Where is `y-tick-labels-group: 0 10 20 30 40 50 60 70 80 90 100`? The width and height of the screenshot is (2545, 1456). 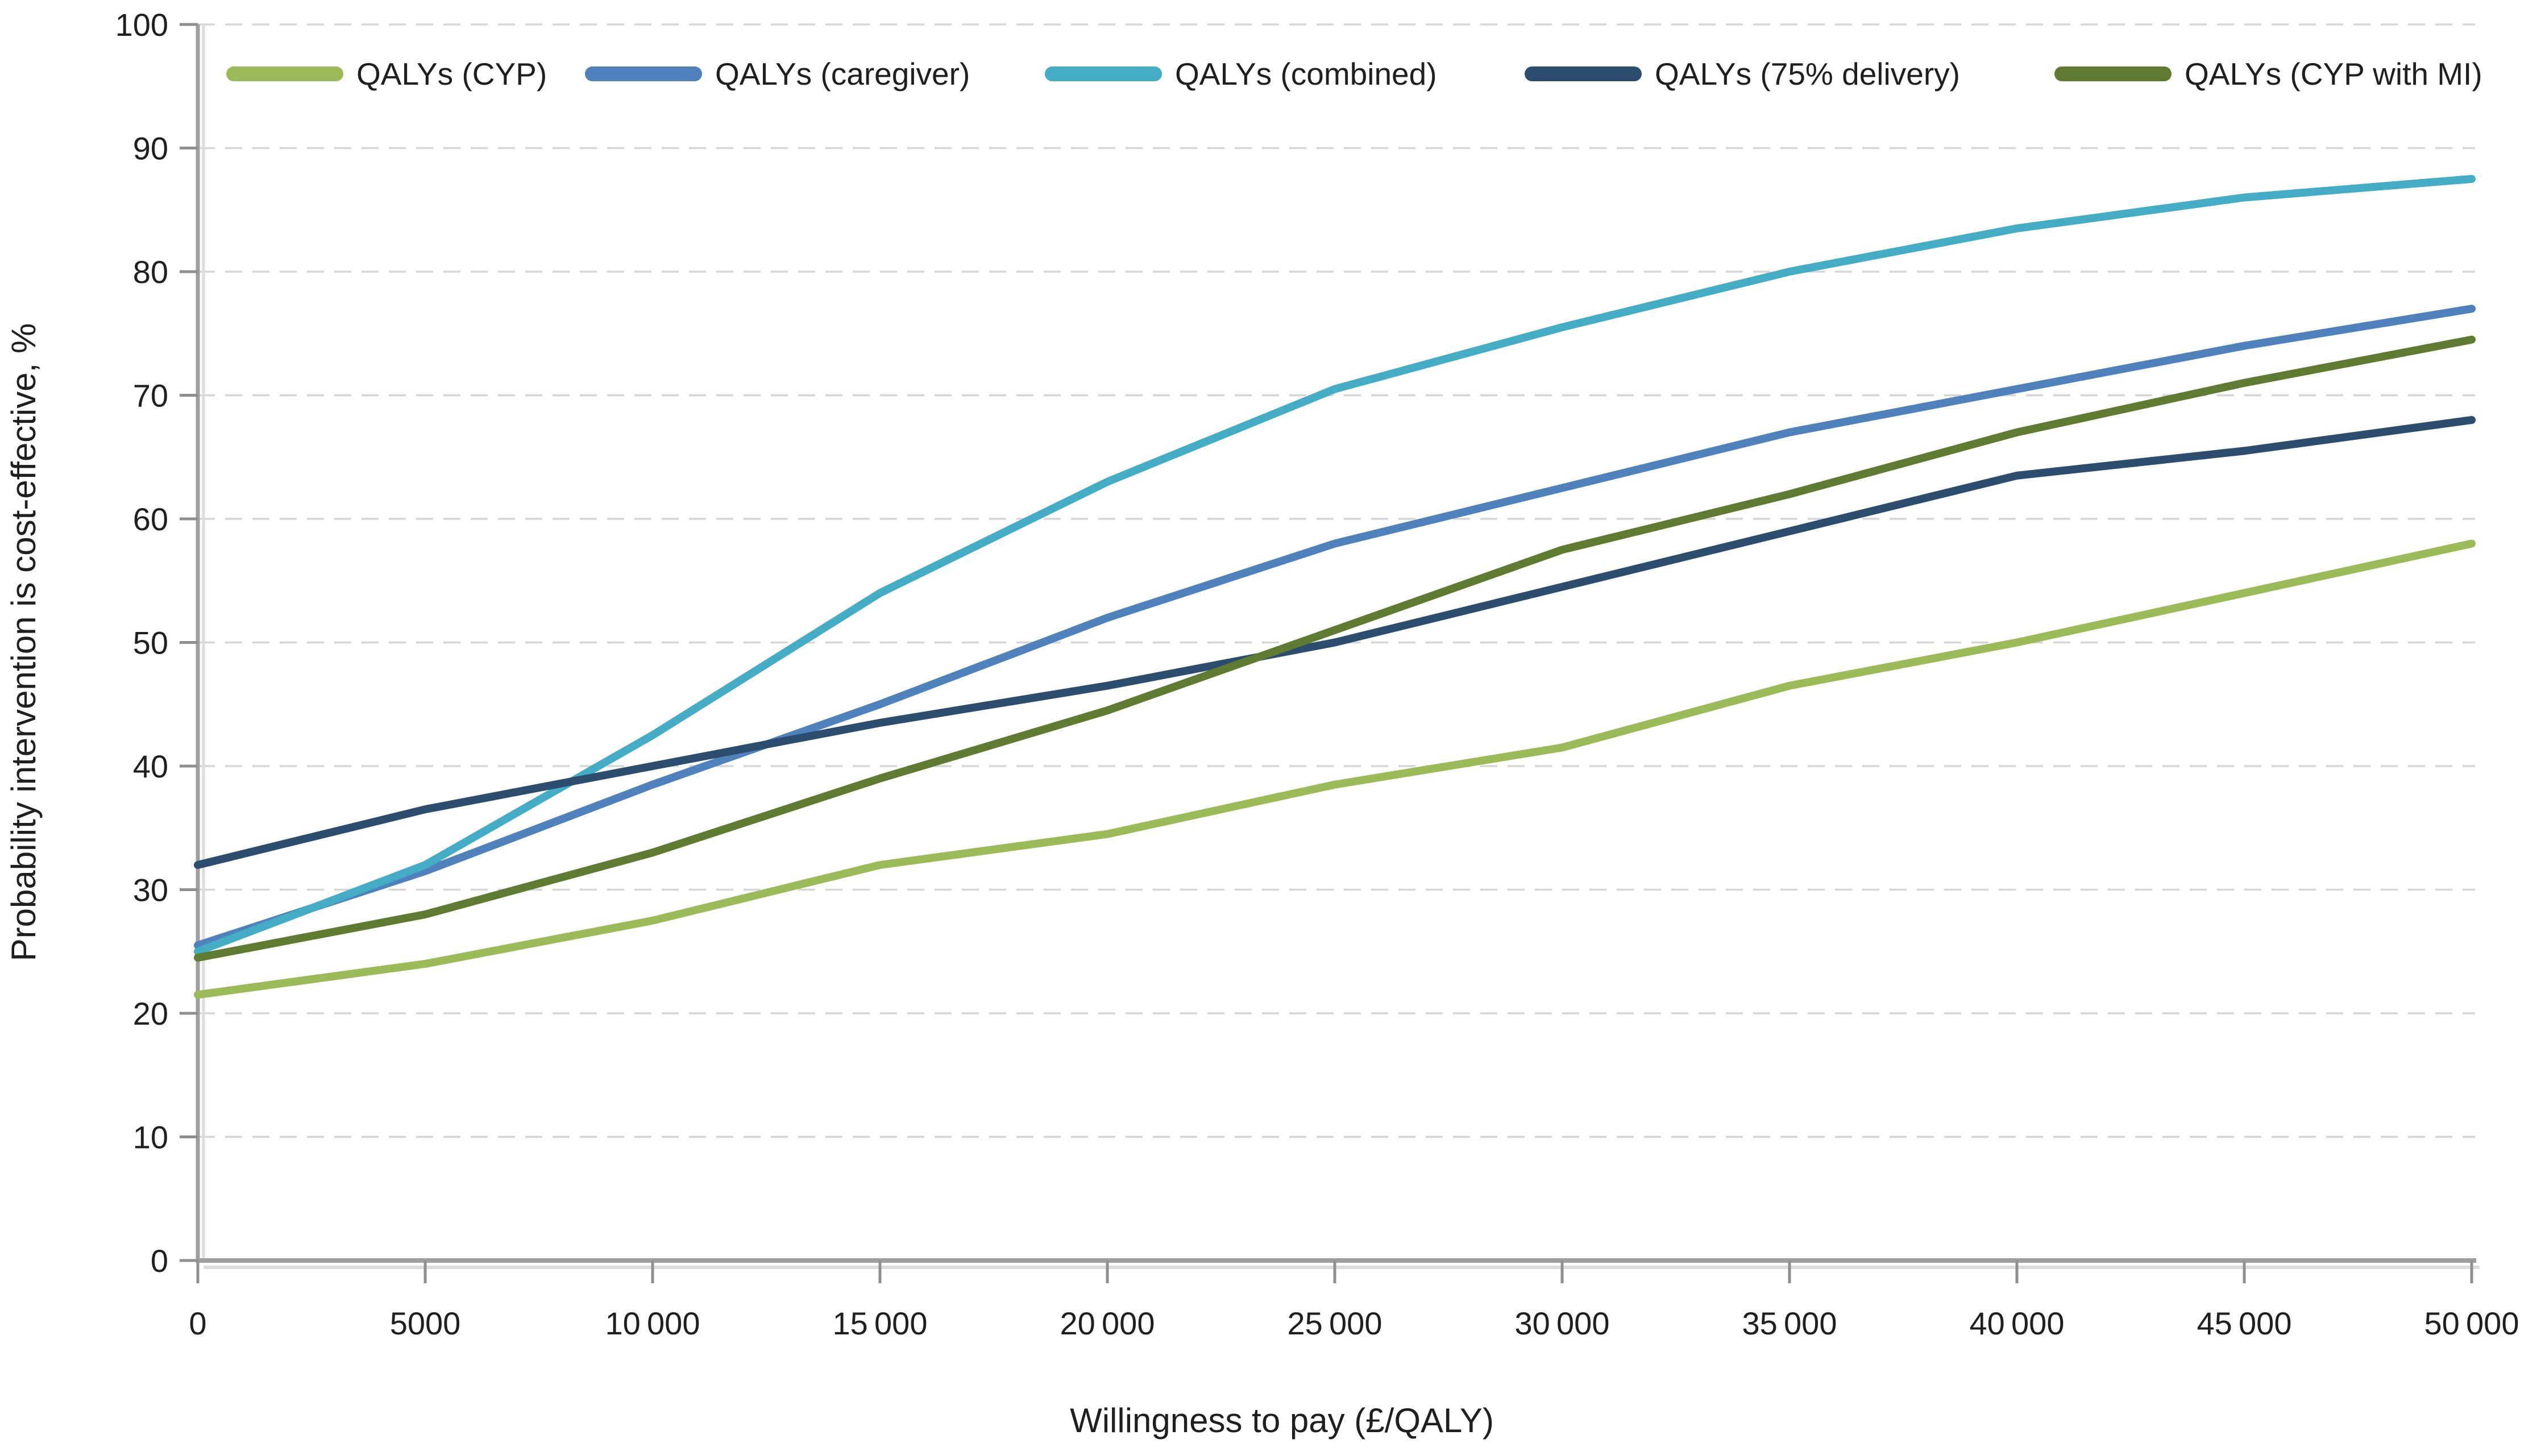
y-tick-labels-group: 0 10 20 30 40 50 60 70 80 90 100 is located at coordinates (141, 643).